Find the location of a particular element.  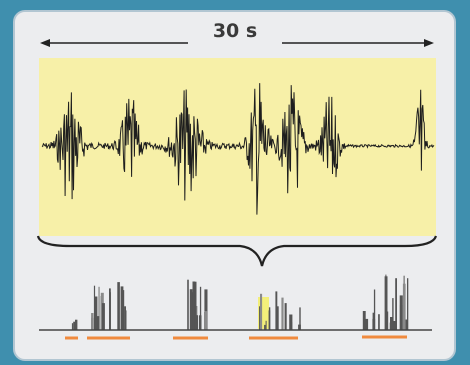

duration-label: 30 s is located at coordinates (235, 31).